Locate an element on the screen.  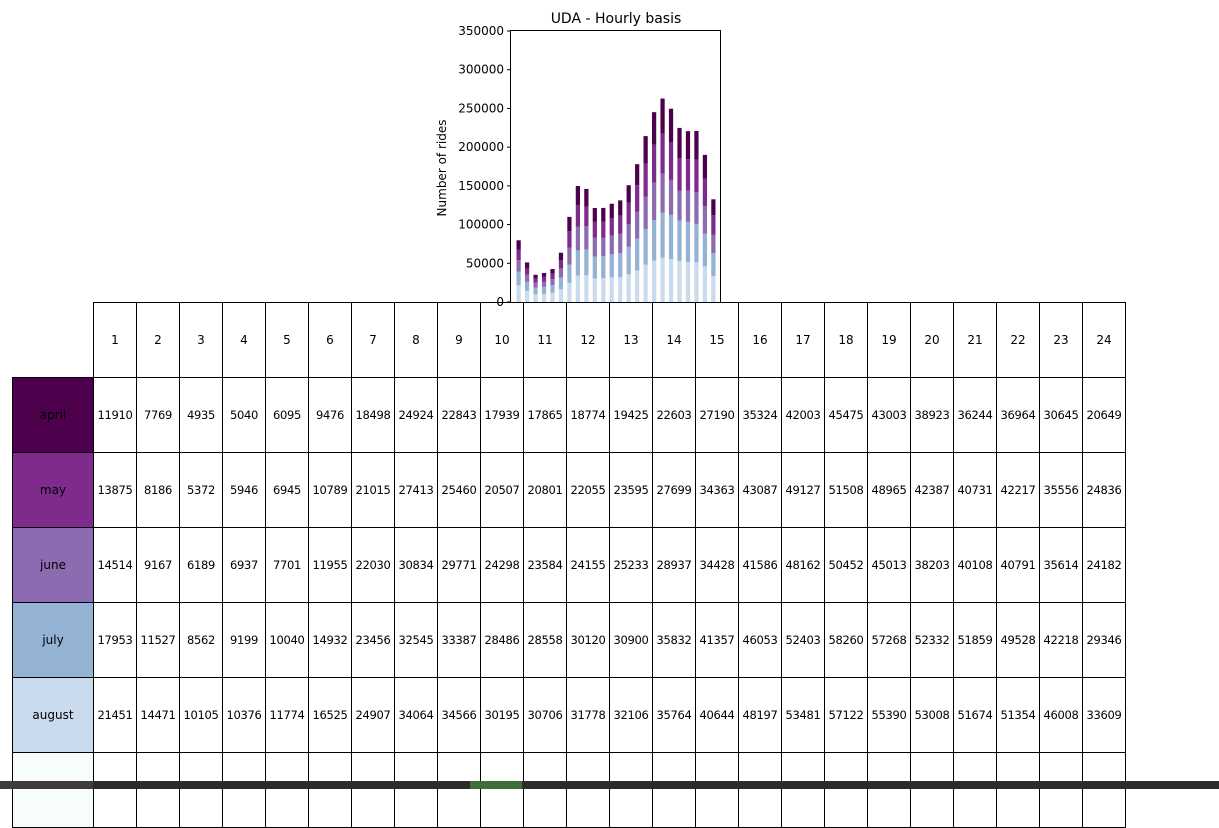
table-cell: 34064 is located at coordinates (416, 715).